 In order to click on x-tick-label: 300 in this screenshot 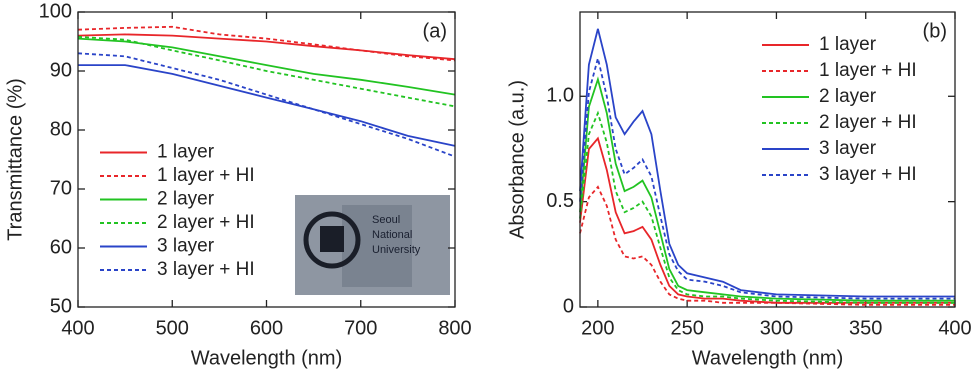, I will do `click(776, 328)`.